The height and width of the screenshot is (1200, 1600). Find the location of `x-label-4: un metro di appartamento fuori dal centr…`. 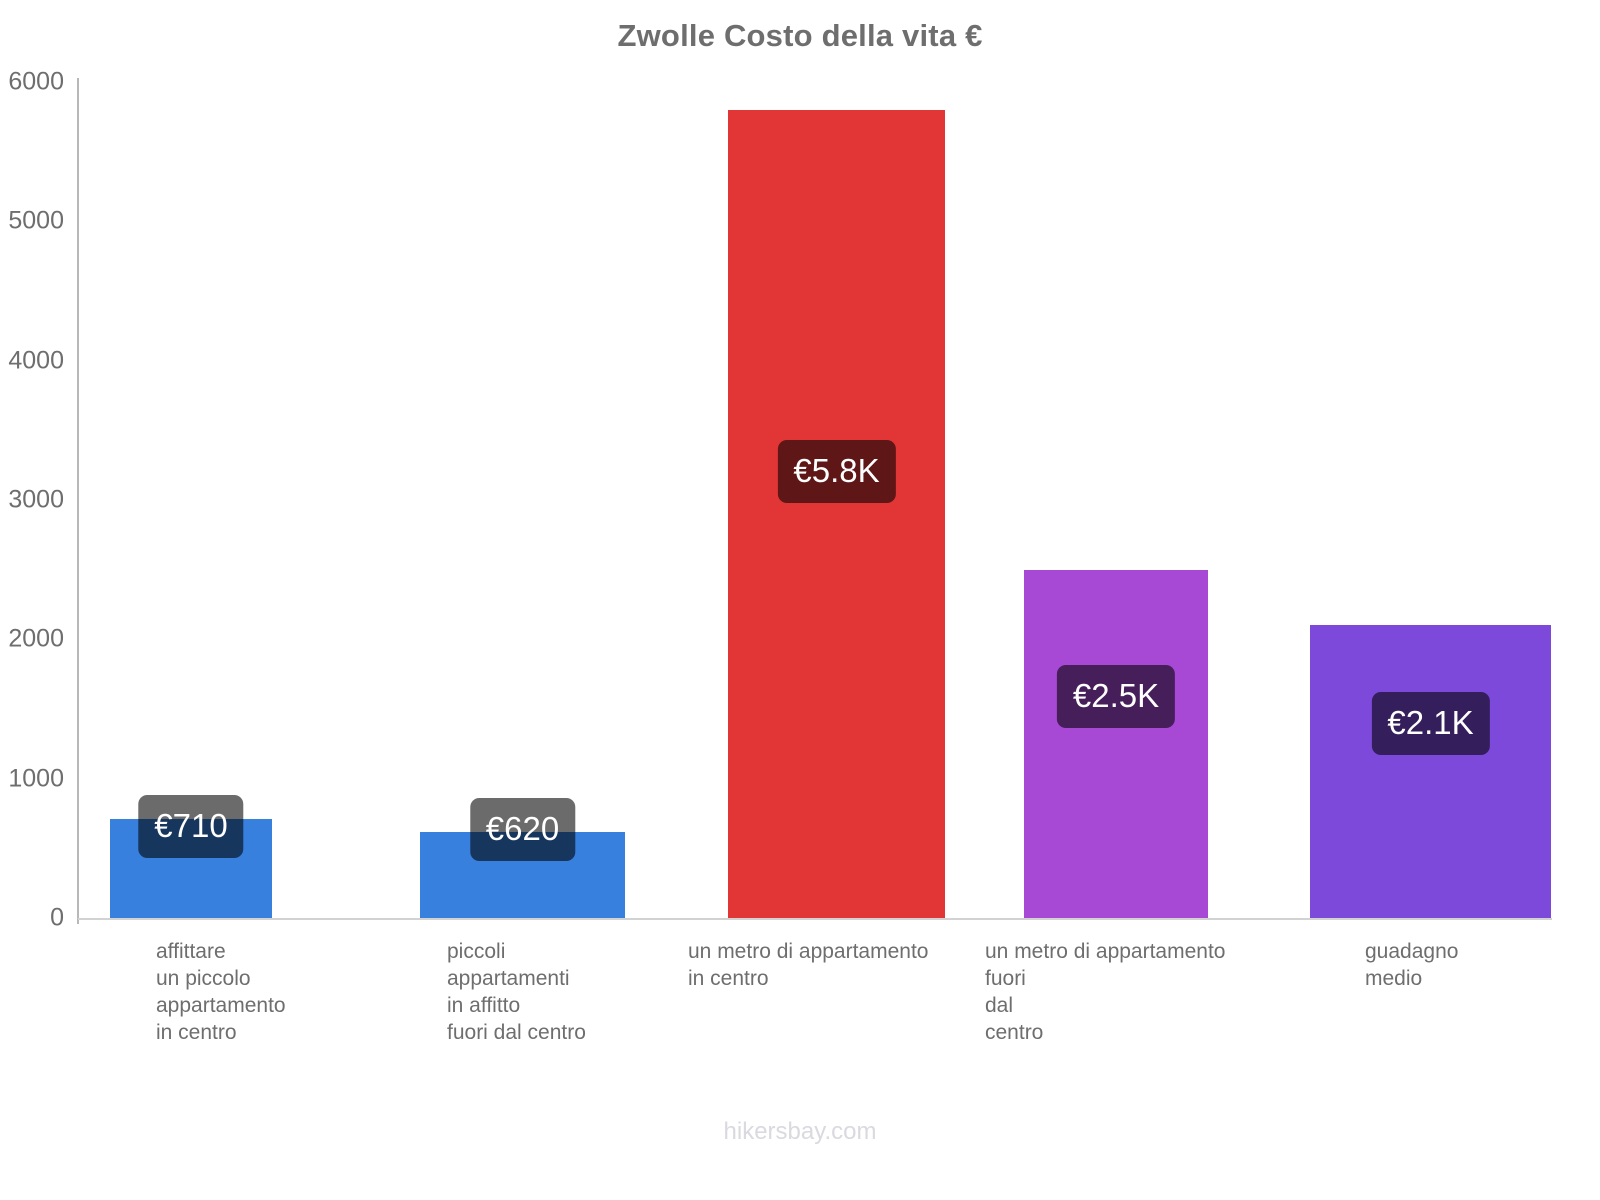

x-label-4: un metro di appartamento fuori dal centr… is located at coordinates (1105, 992).